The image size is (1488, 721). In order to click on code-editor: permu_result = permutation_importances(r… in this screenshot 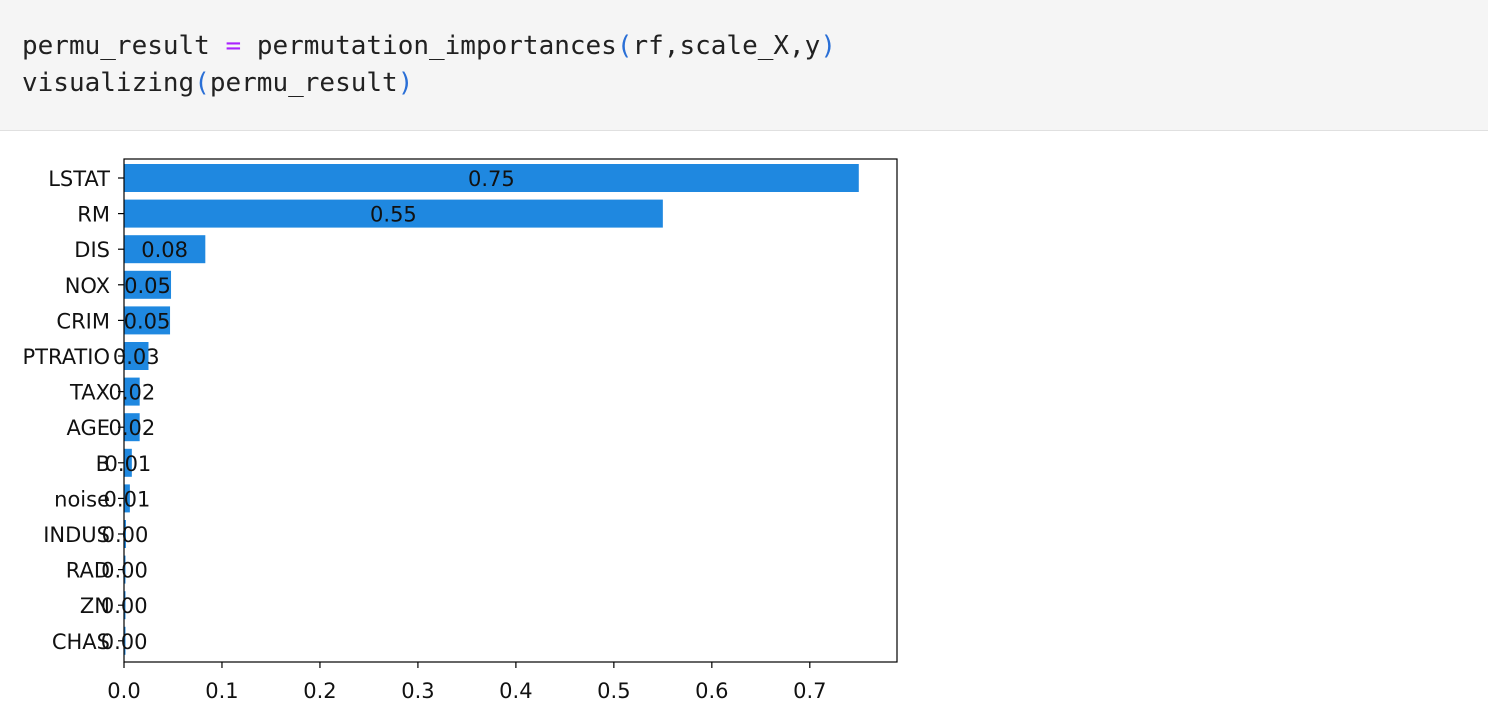, I will do `click(429, 65)`.